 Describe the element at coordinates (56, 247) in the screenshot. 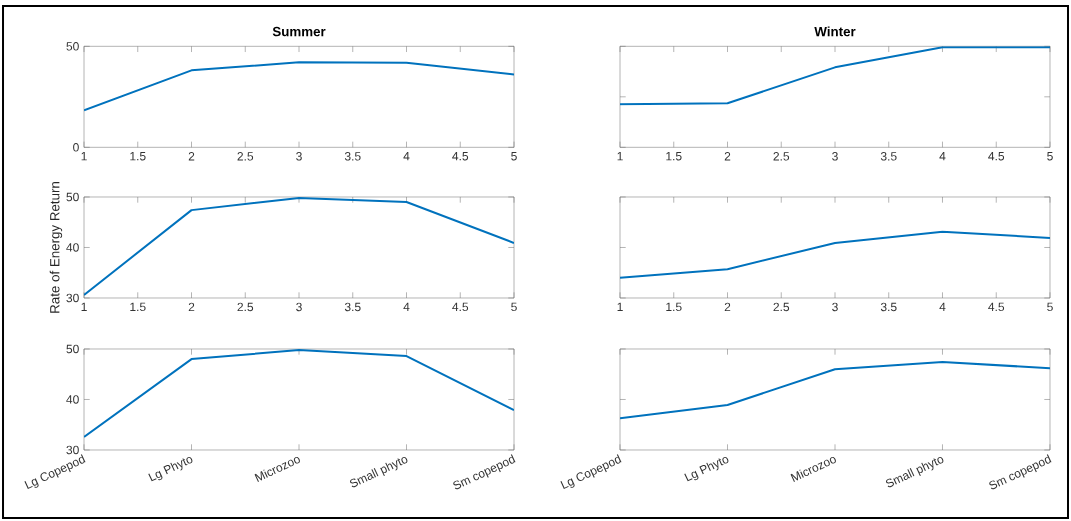

I see `y-axis-title: Rate of Energy Return` at that location.